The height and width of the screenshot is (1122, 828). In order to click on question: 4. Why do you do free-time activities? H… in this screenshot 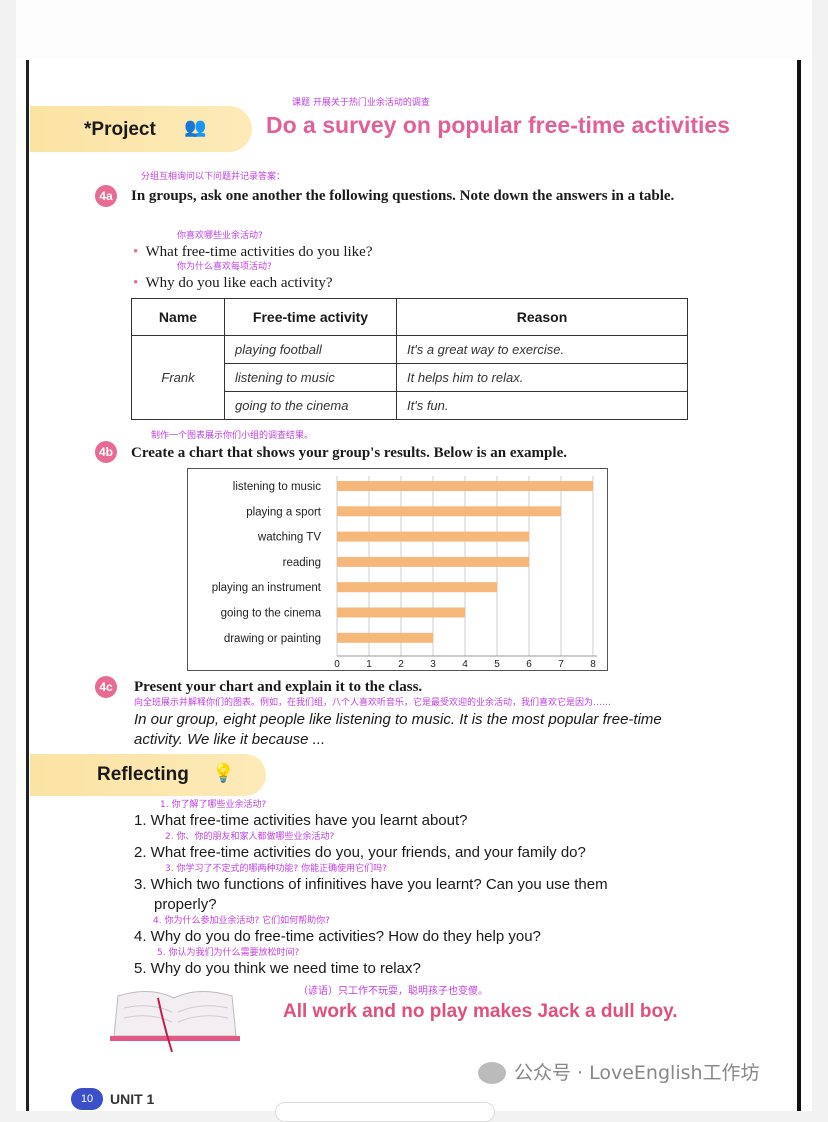, I will do `click(337, 936)`.